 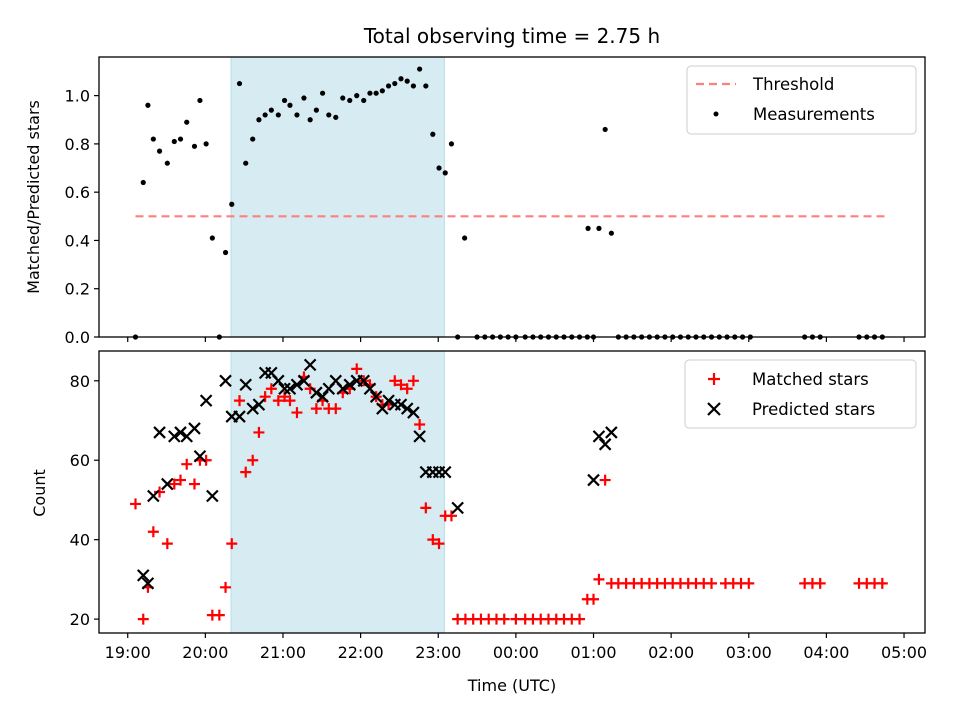 What do you see at coordinates (283, 652) in the screenshot?
I see `x-tick-label: 21:00` at bounding box center [283, 652].